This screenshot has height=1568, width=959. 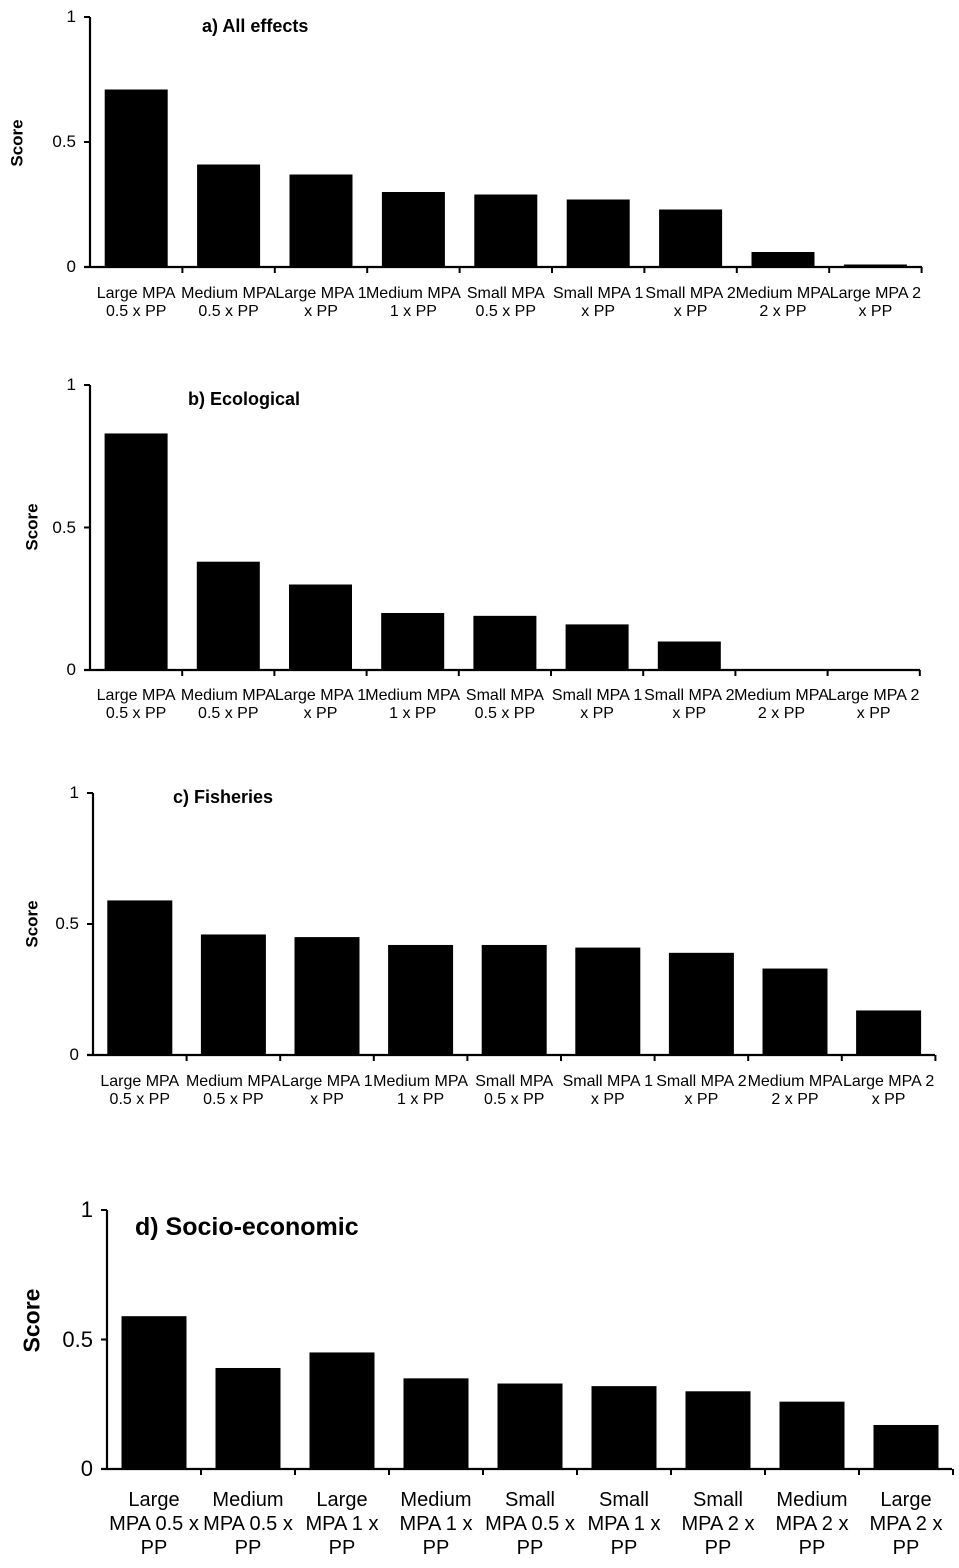 What do you see at coordinates (244, 399) in the screenshot?
I see `chart-title: b) Ecological` at bounding box center [244, 399].